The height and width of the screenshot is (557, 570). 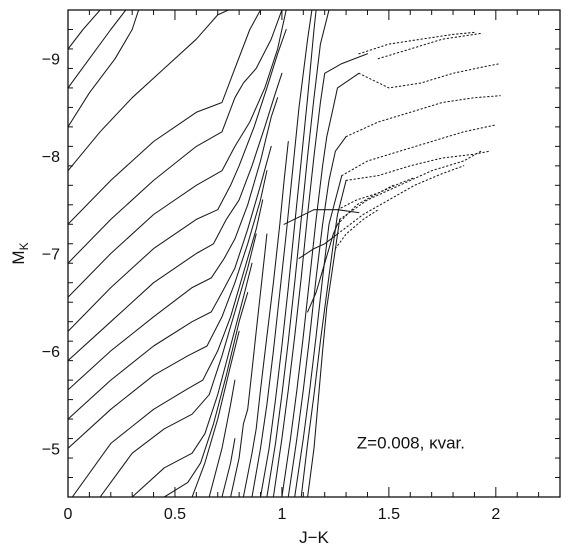 I want to click on y-axis-label: MK, so click(x=20, y=253).